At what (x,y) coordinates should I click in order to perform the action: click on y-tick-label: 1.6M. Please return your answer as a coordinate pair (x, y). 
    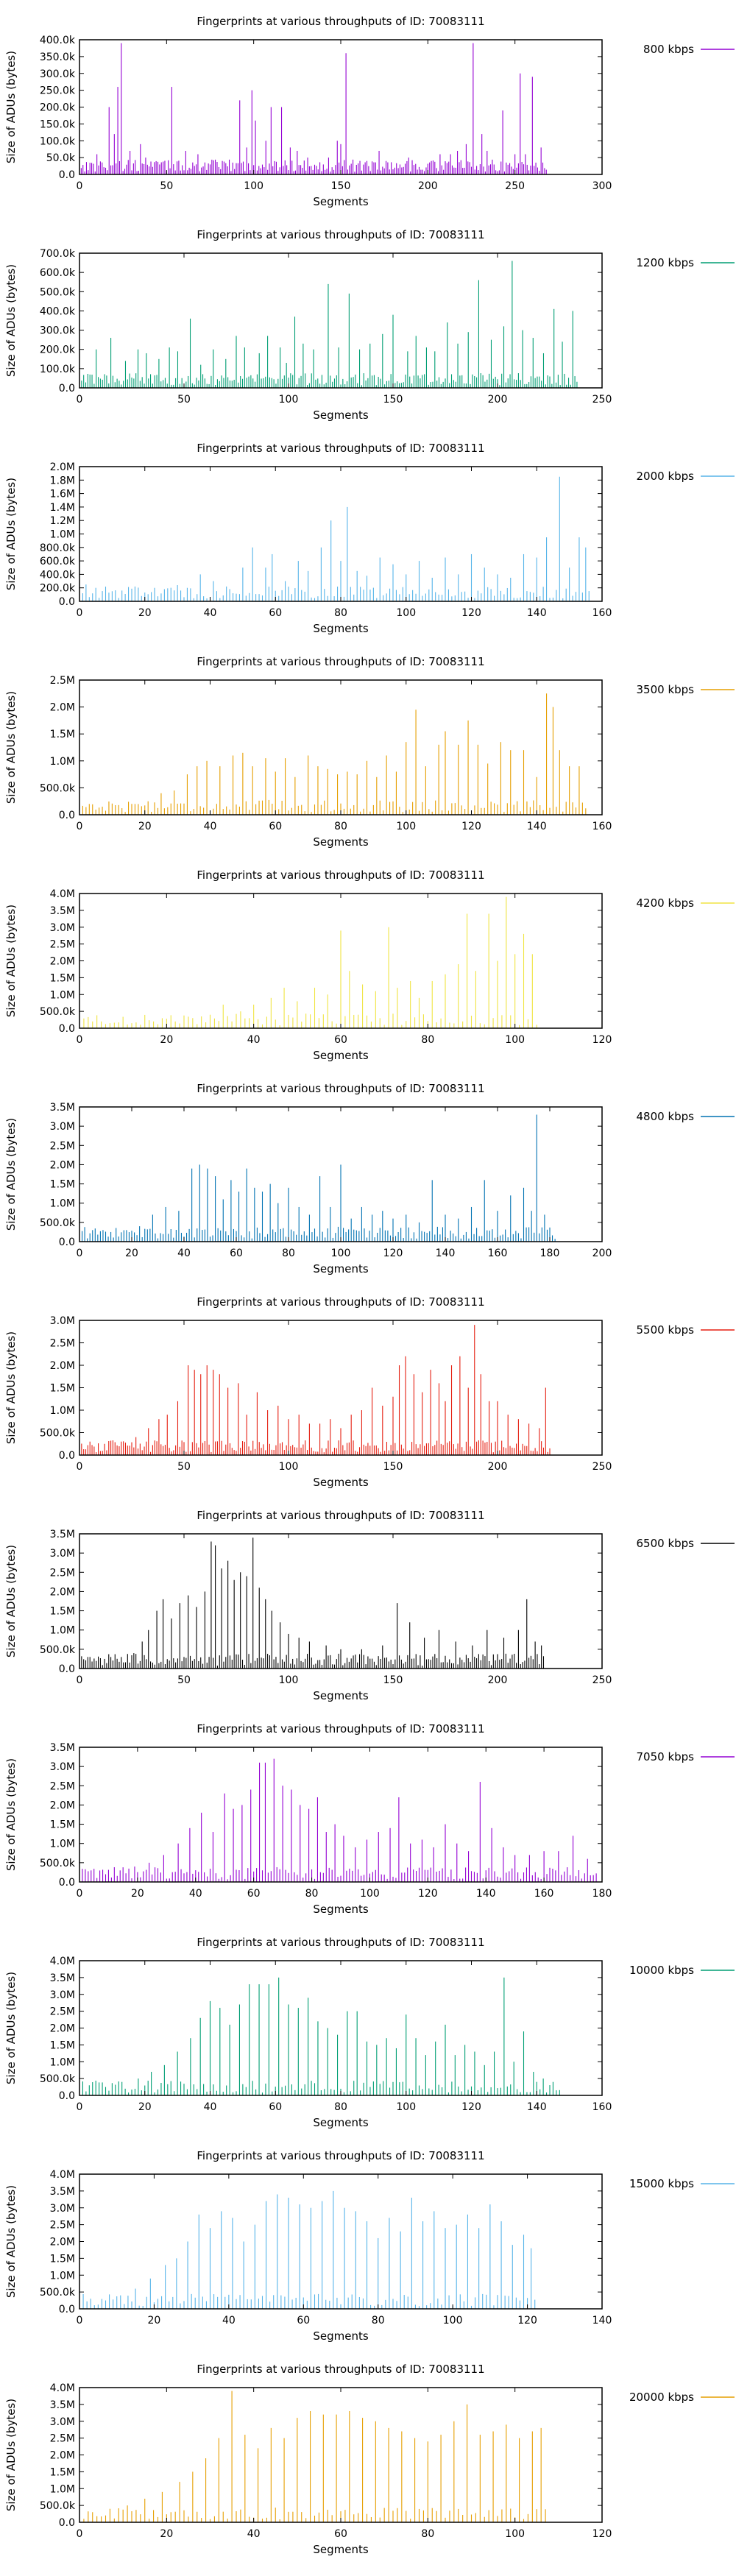
    Looking at the image, I should click on (62, 494).